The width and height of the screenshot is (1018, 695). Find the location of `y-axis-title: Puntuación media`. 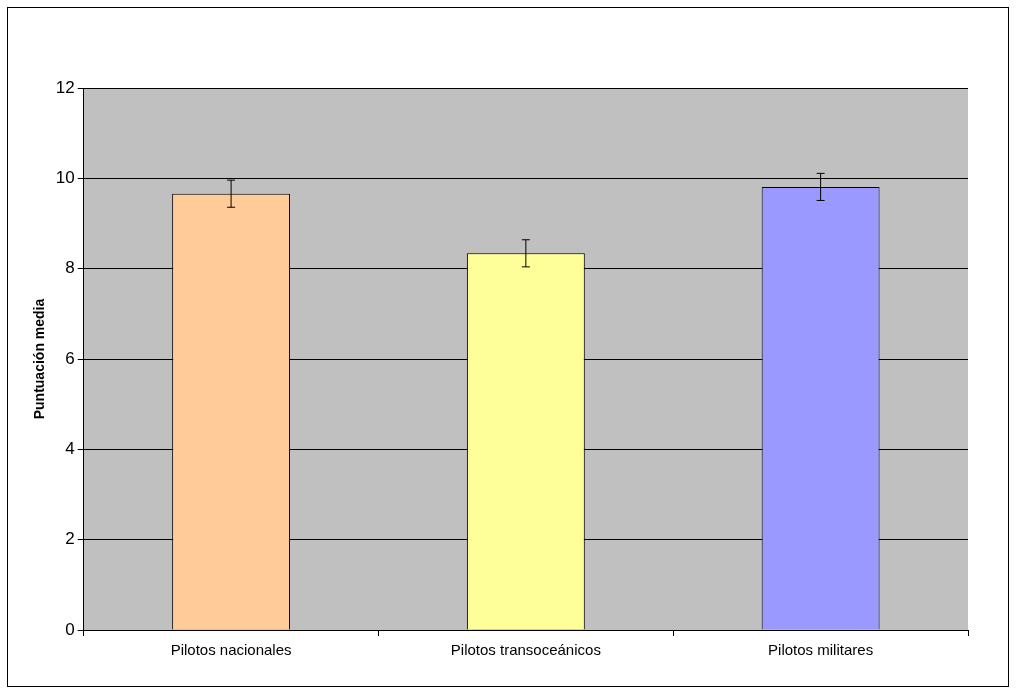

y-axis-title: Puntuación media is located at coordinates (39, 359).